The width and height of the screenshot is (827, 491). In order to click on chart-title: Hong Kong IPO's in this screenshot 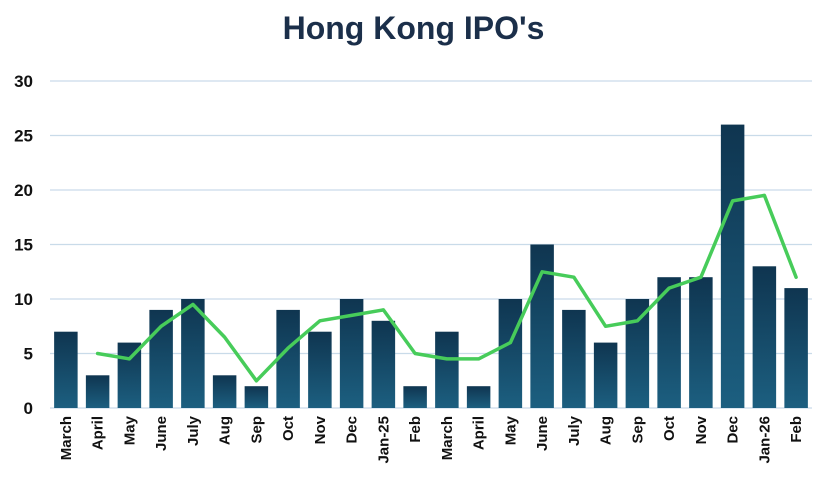, I will do `click(413, 28)`.